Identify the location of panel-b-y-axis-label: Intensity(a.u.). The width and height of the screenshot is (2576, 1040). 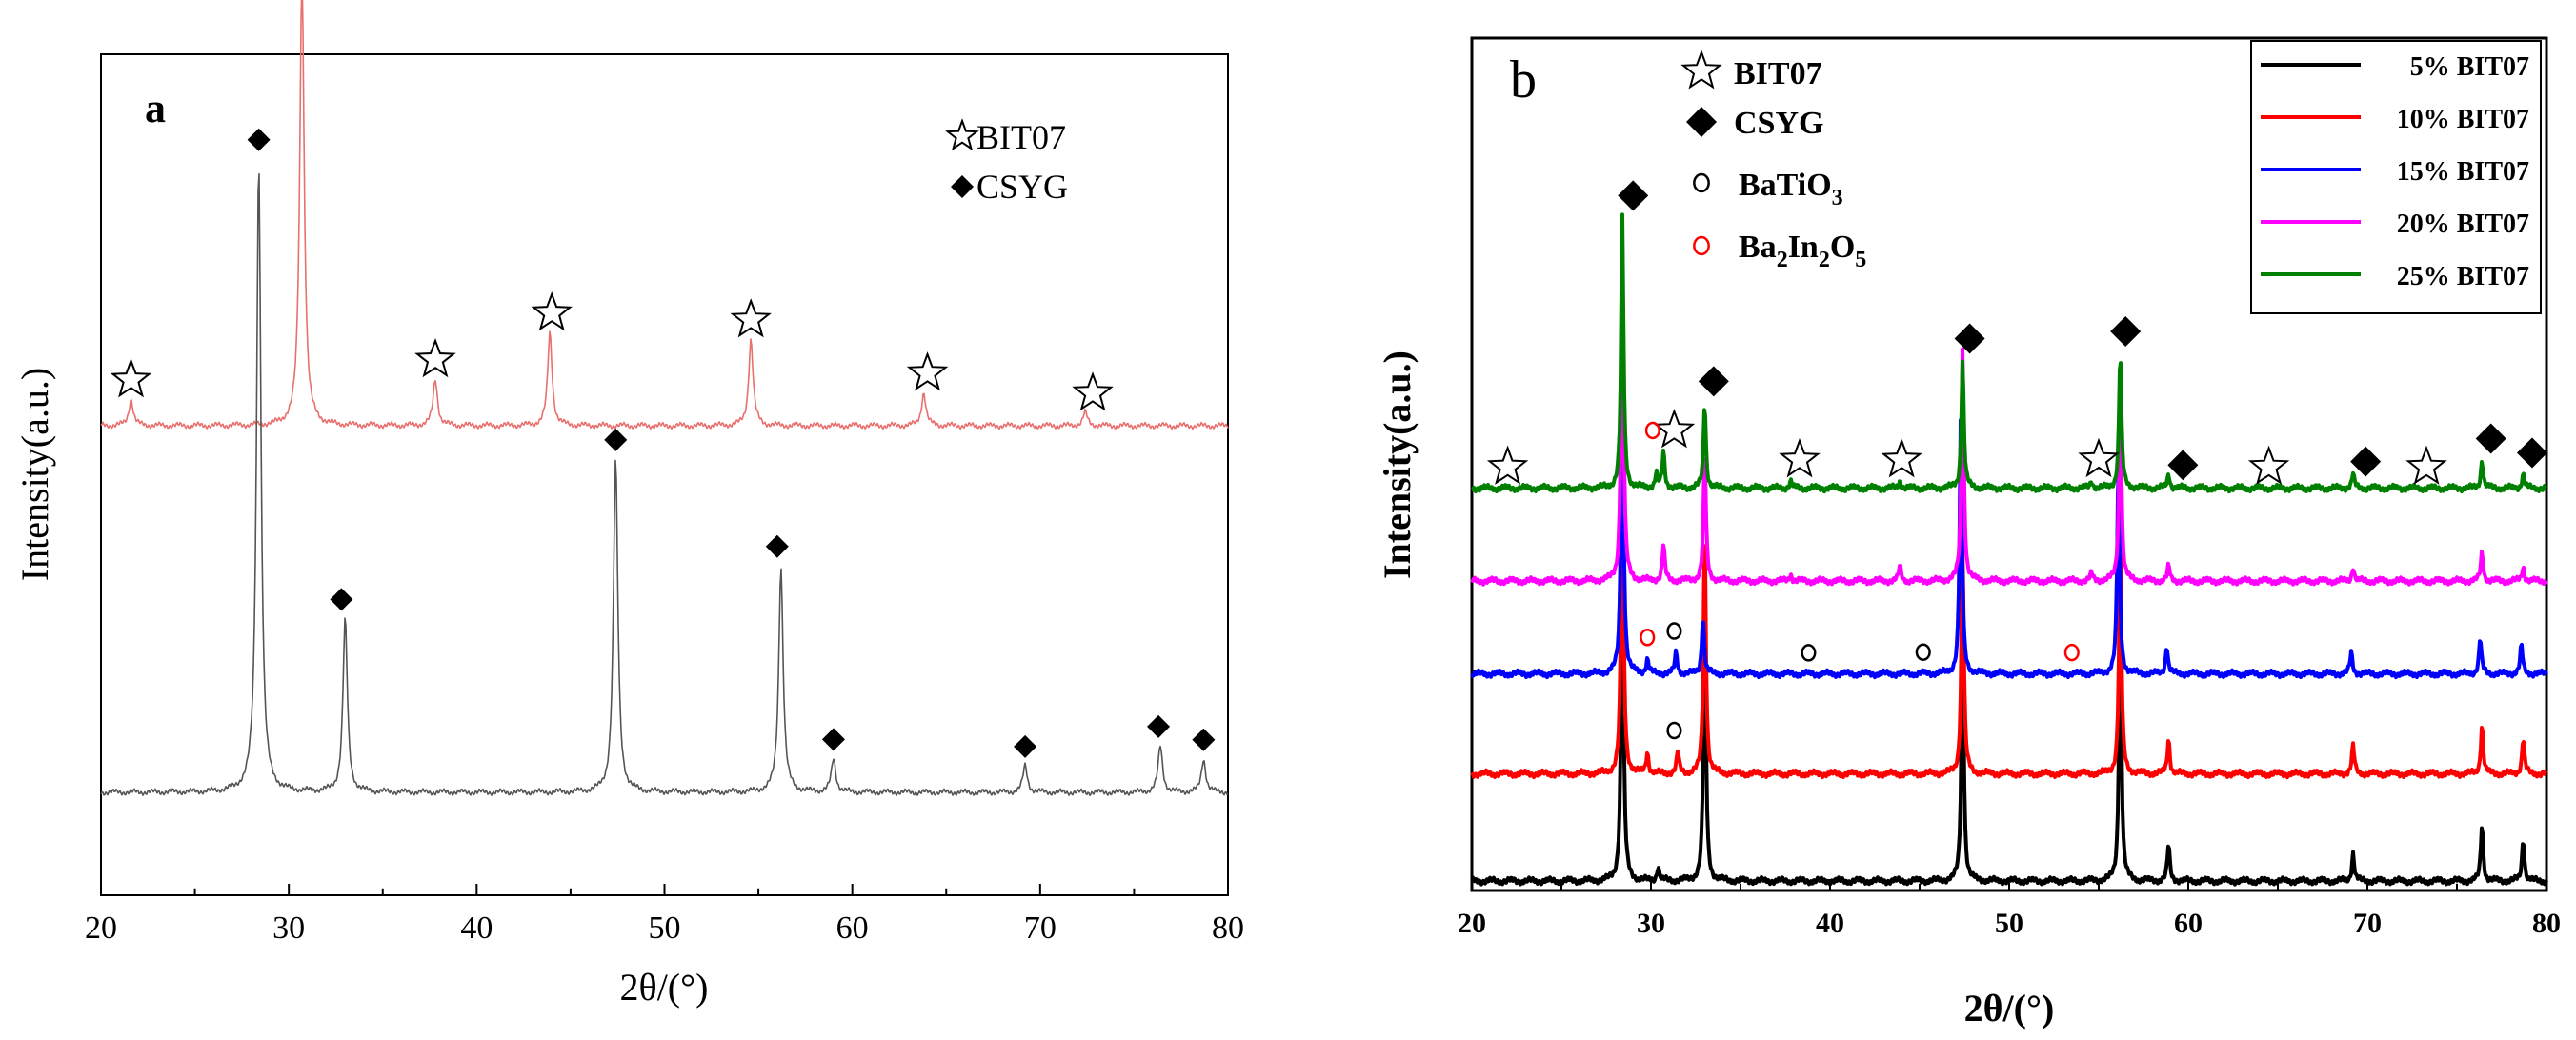
(1397, 464).